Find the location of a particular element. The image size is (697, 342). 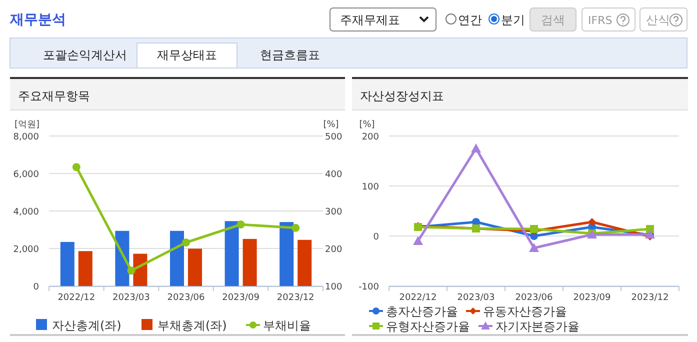

chart-title: 주요재무항목 is located at coordinates (54, 96).